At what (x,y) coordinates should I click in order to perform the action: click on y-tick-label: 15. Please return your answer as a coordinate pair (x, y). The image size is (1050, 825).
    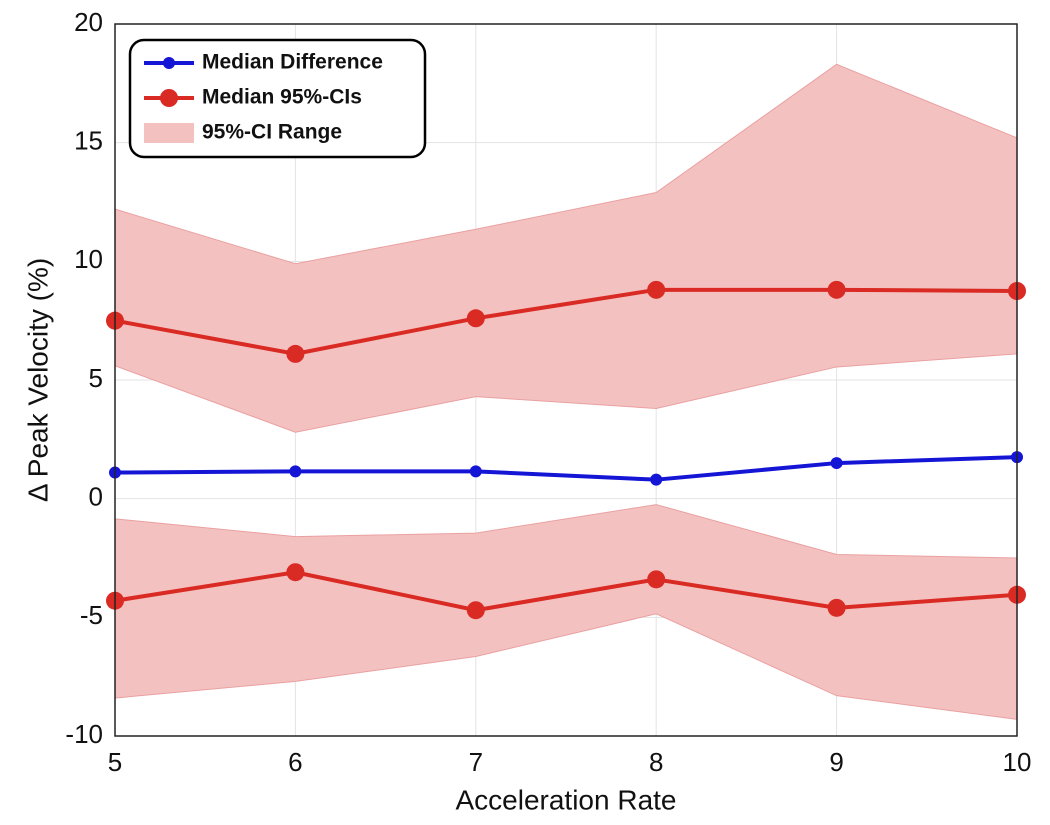
    Looking at the image, I should click on (88, 141).